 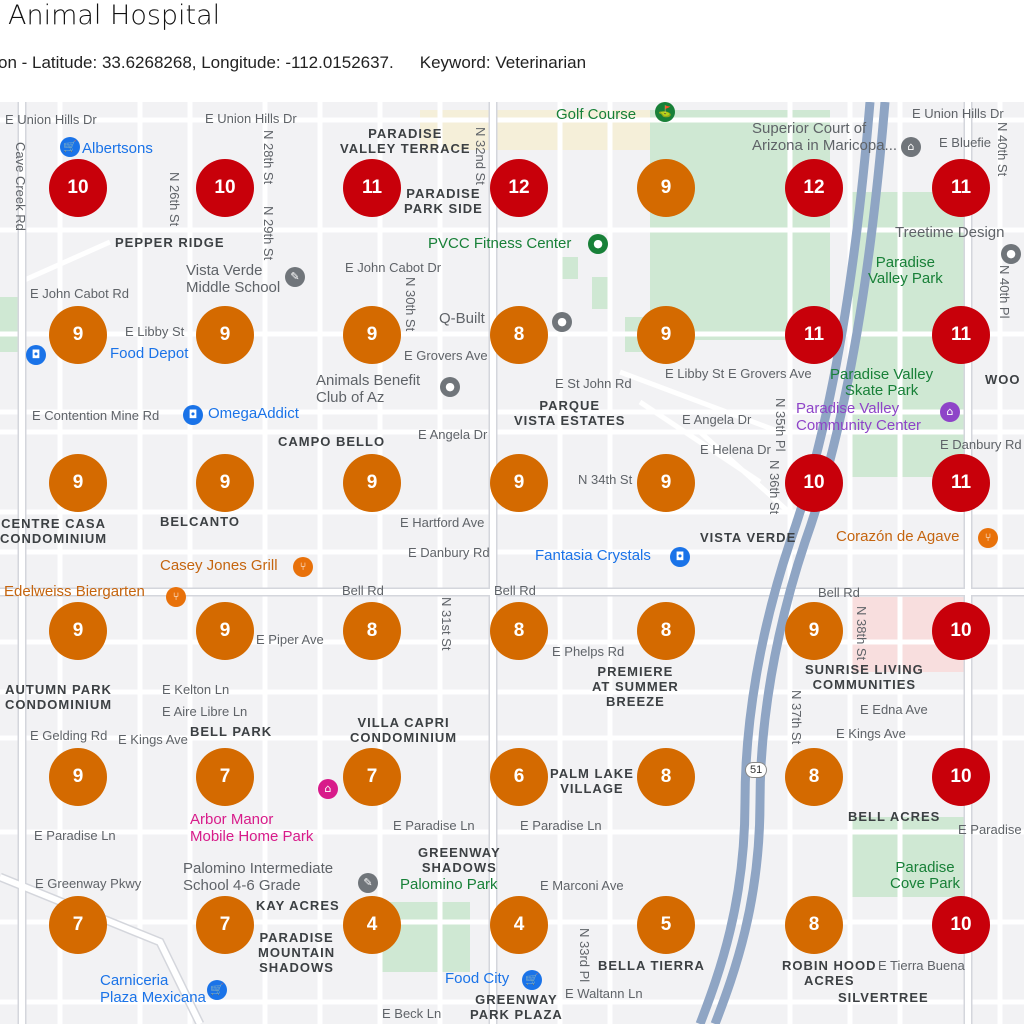 I want to click on street-label: PARADISE MOUNTAIN SHADOWS, so click(x=297, y=952).